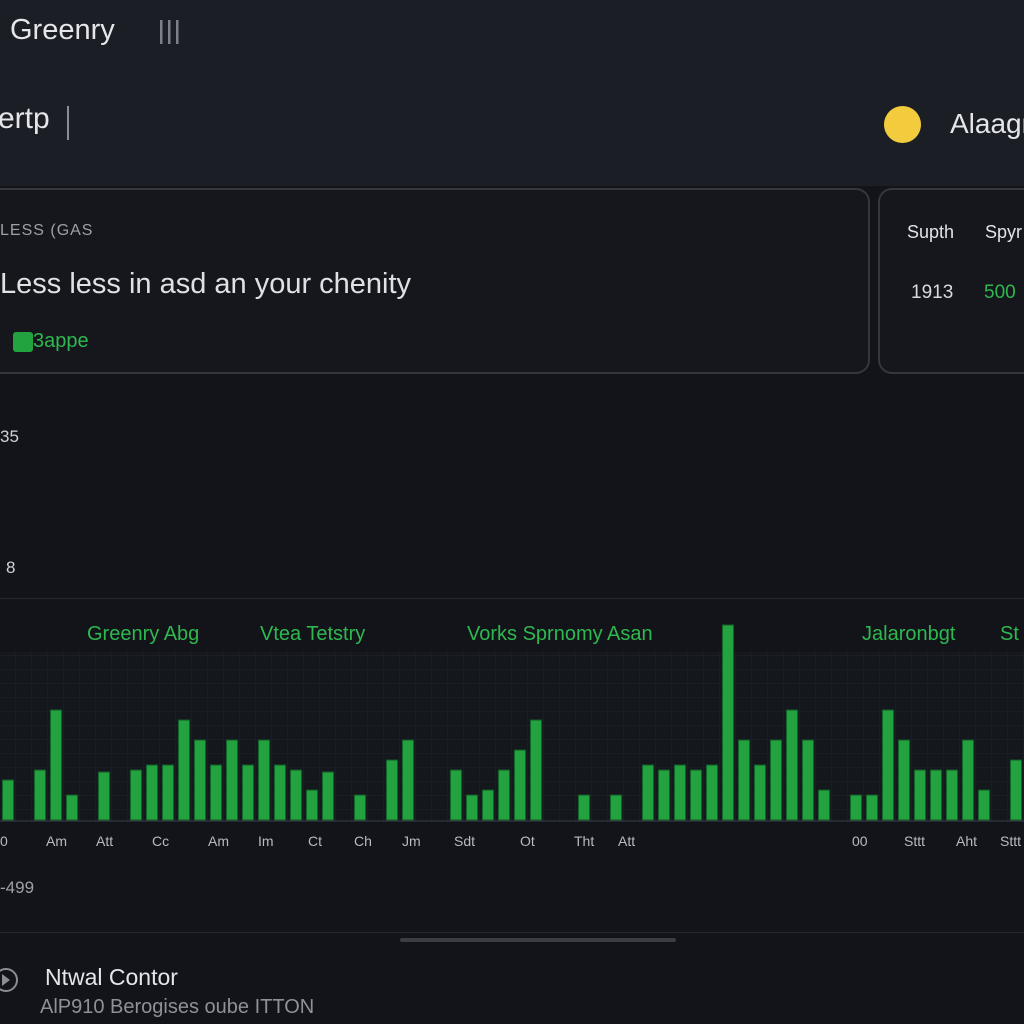 The width and height of the screenshot is (1024, 1024). I want to click on app-title: Greenry, so click(62, 30).